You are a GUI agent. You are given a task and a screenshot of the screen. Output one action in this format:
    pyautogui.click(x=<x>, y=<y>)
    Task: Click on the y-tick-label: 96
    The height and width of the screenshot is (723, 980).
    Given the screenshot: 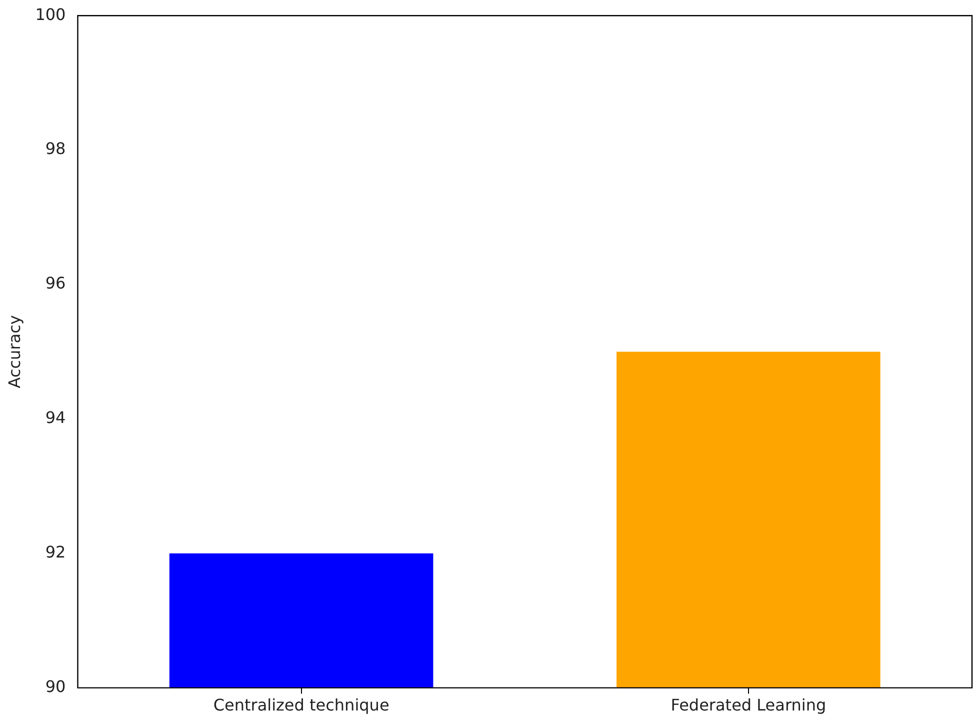 What is the action you would take?
    pyautogui.click(x=55, y=283)
    